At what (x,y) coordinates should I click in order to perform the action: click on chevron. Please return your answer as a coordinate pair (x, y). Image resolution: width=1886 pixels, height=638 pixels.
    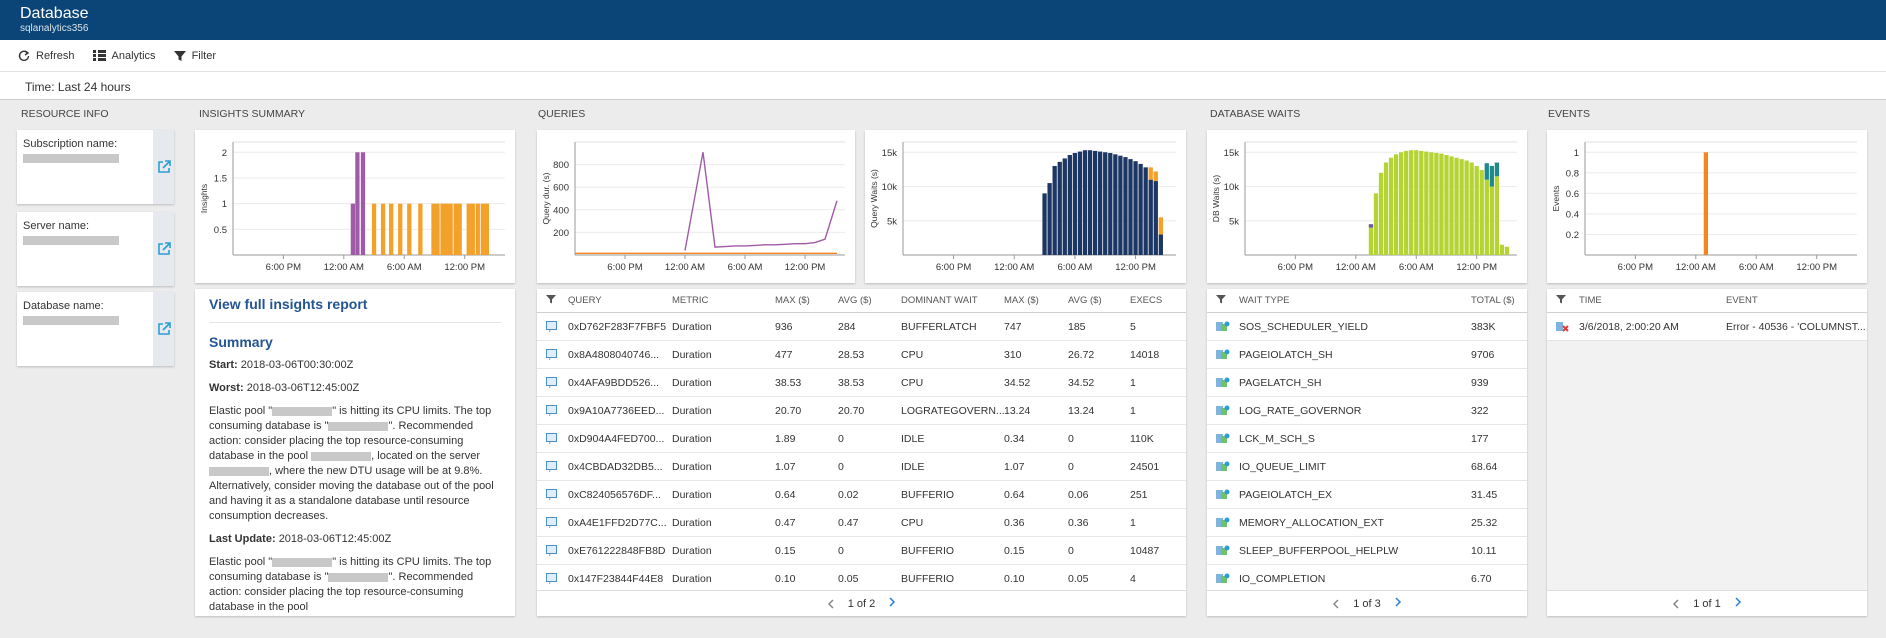
    Looking at the image, I should click on (892, 602).